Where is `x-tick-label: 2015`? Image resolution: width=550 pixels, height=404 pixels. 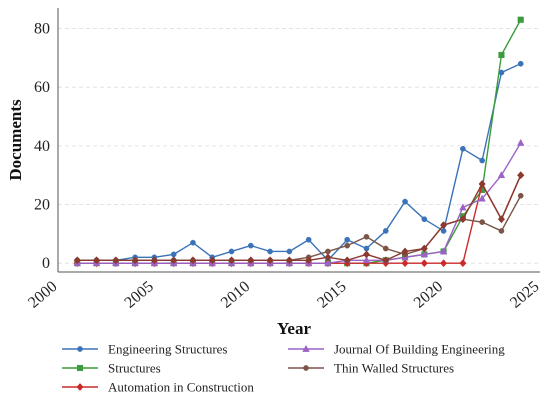 x-tick-label: 2015 is located at coordinates (331, 295).